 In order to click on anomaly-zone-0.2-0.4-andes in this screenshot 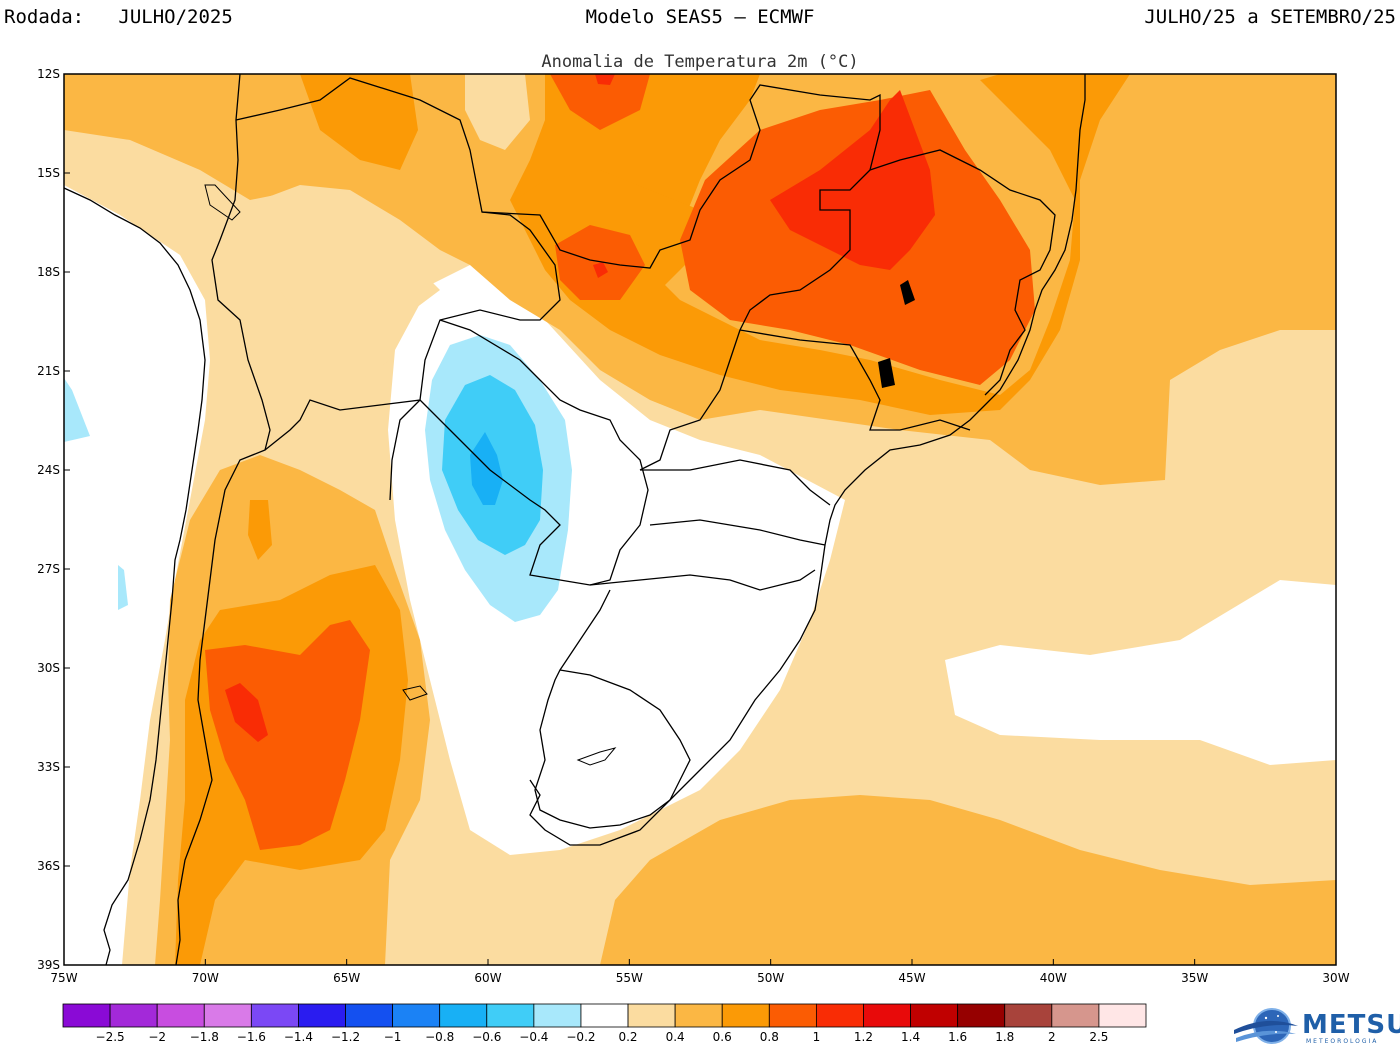, I will do `click(252, 255)`.